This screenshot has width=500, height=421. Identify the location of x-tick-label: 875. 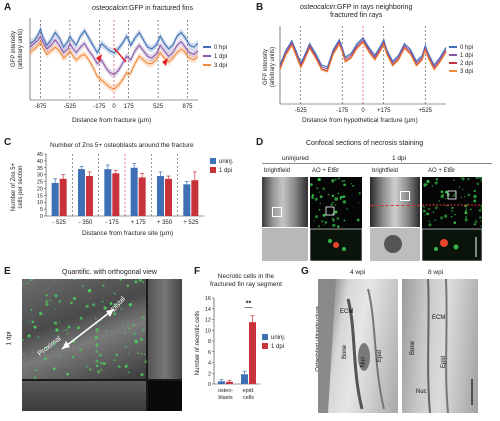
(187, 107).